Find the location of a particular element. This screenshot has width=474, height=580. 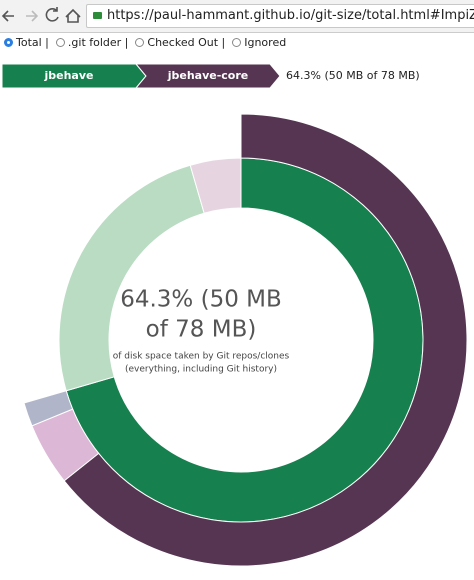

center-subtitle: of disk space taken by Git repos/clones is located at coordinates (201, 357).